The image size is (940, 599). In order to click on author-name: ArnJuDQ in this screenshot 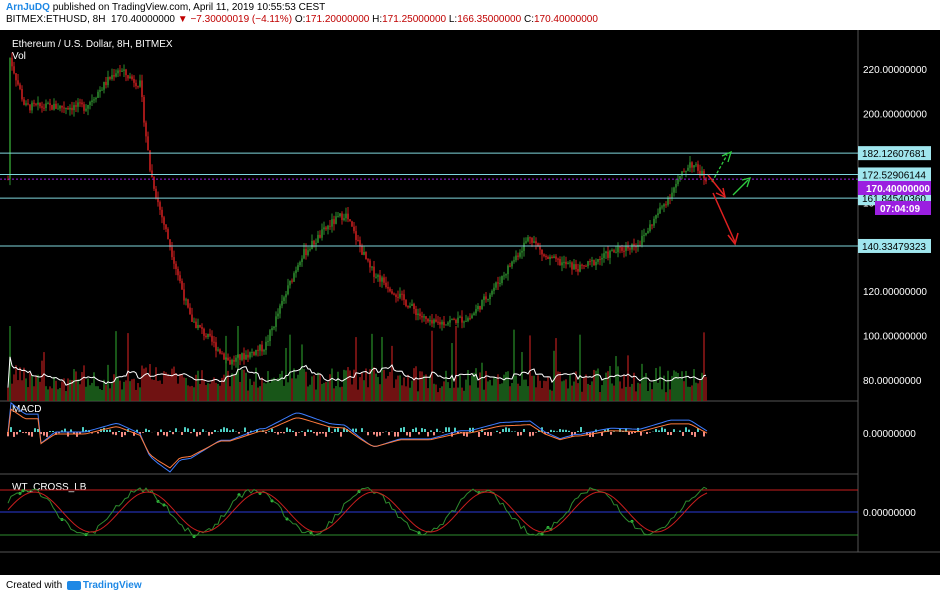, I will do `click(28, 7)`.